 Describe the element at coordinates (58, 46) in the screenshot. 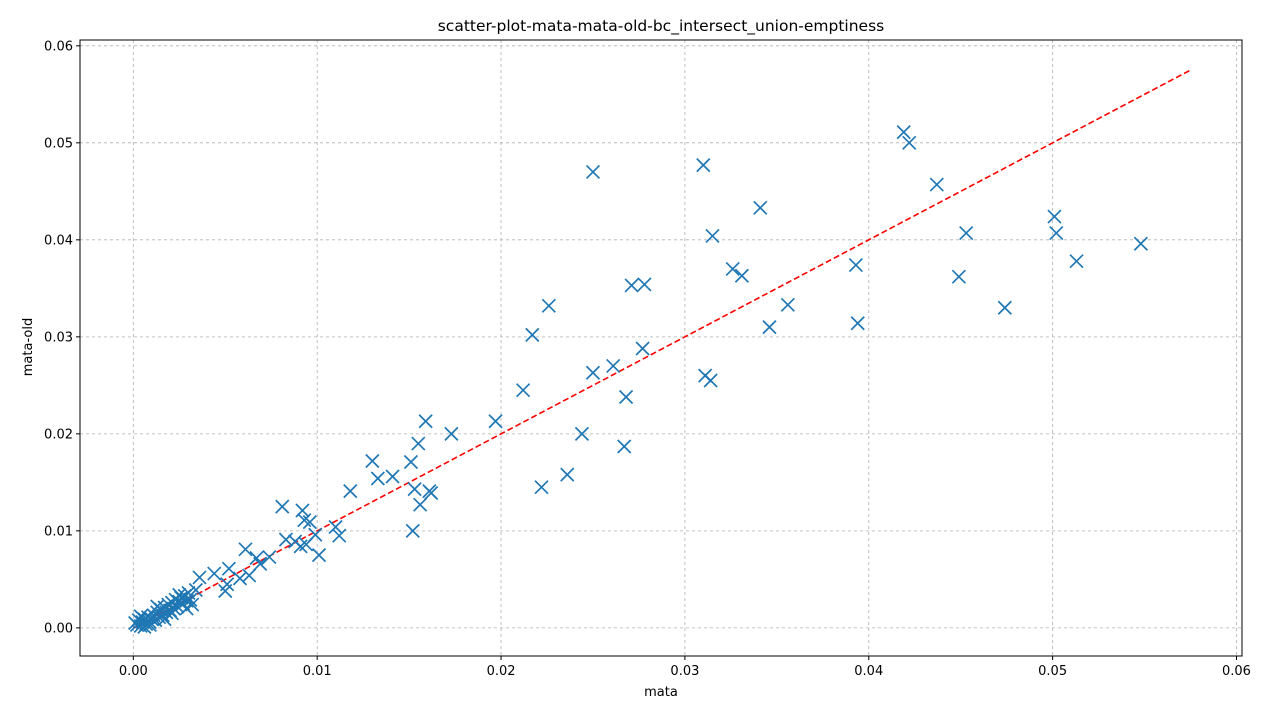

I see `y-tick-label: 0.06` at that location.